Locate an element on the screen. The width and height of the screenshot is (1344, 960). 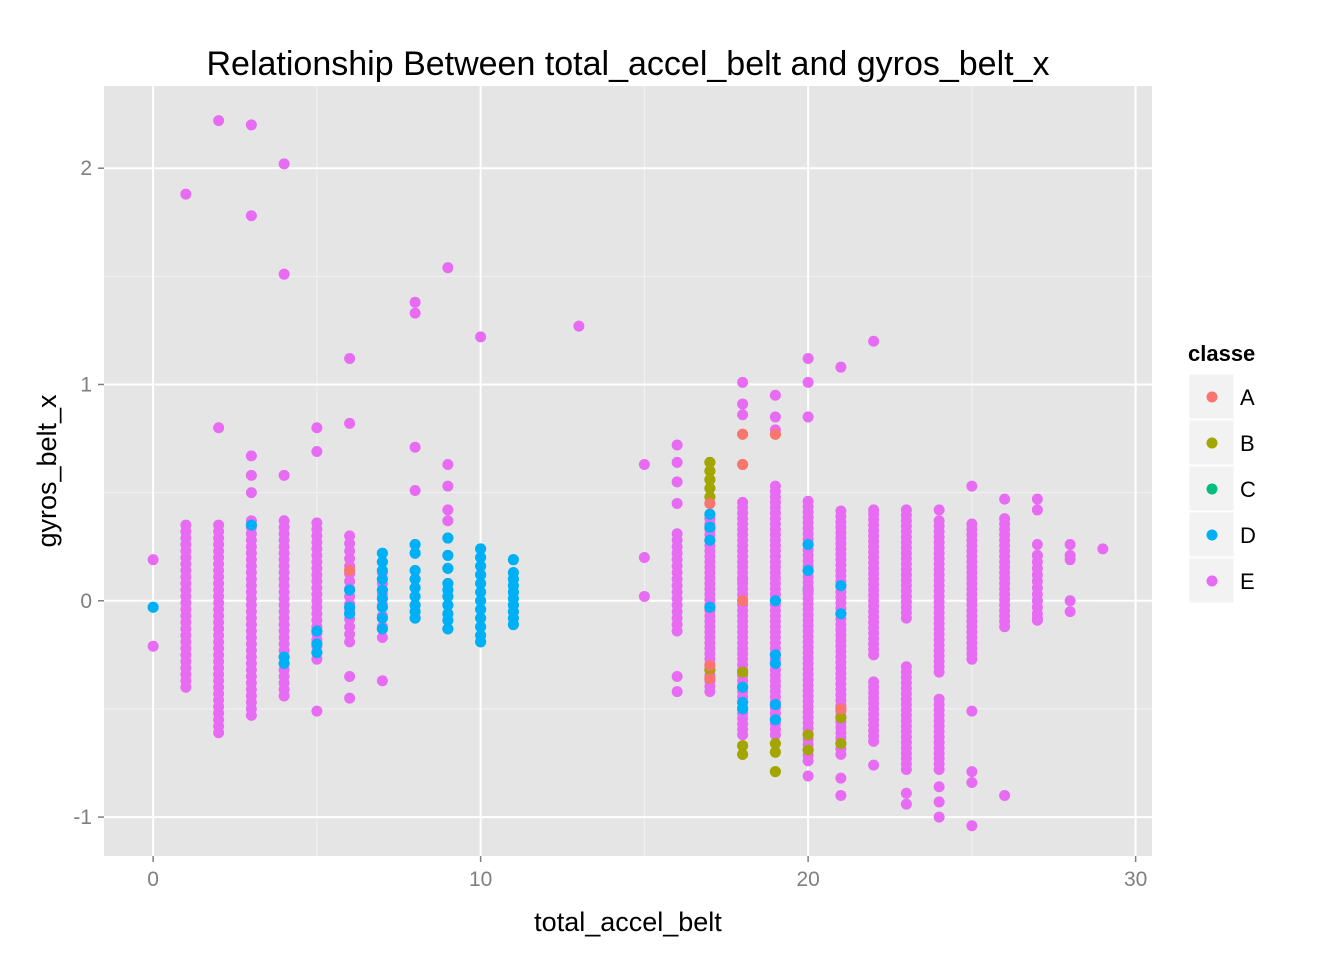
legend-label: D is located at coordinates (1248, 535).